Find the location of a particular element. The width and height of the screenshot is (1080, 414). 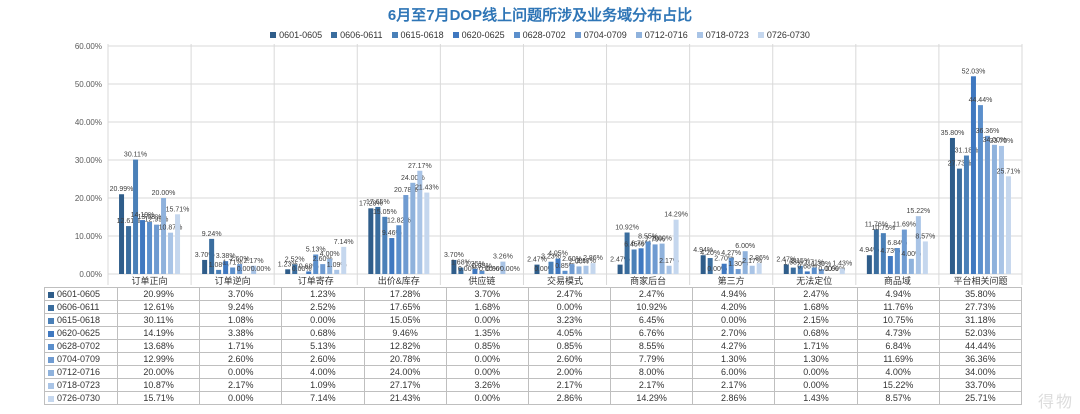

table-cell: 2.86% is located at coordinates (569, 398).